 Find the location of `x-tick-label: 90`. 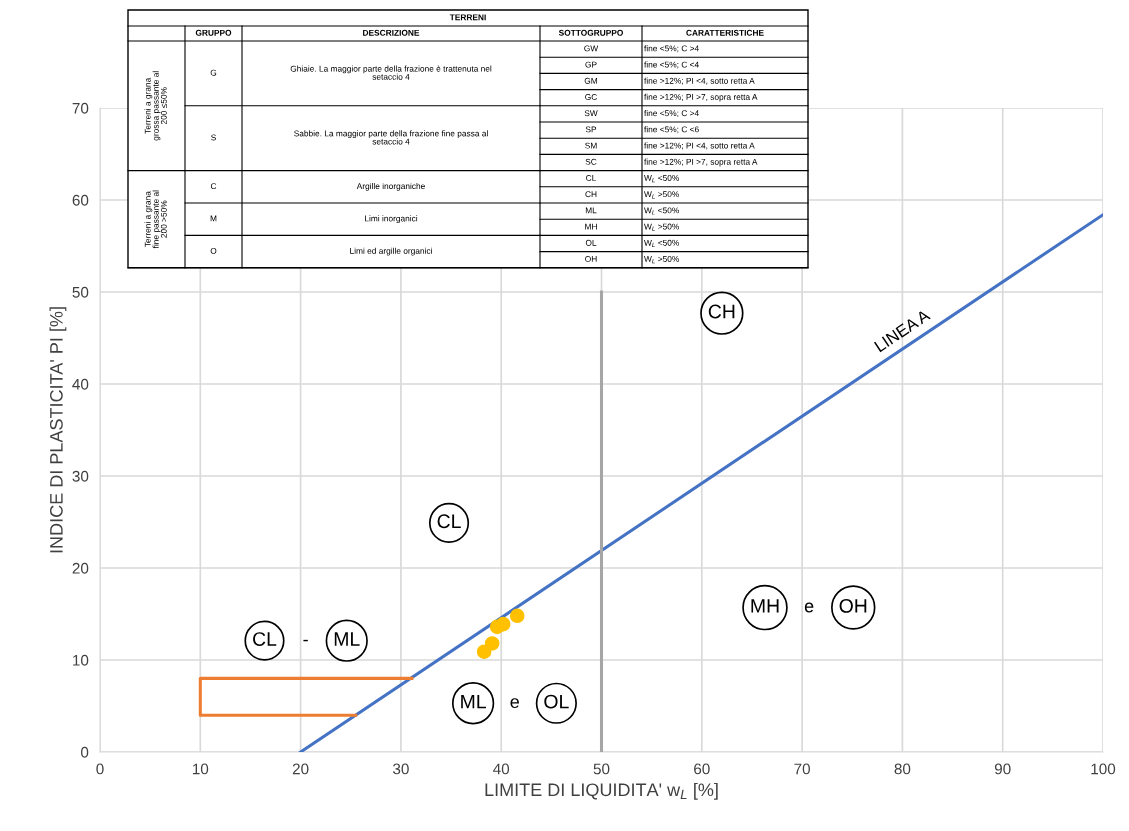

x-tick-label: 90 is located at coordinates (1002, 769).